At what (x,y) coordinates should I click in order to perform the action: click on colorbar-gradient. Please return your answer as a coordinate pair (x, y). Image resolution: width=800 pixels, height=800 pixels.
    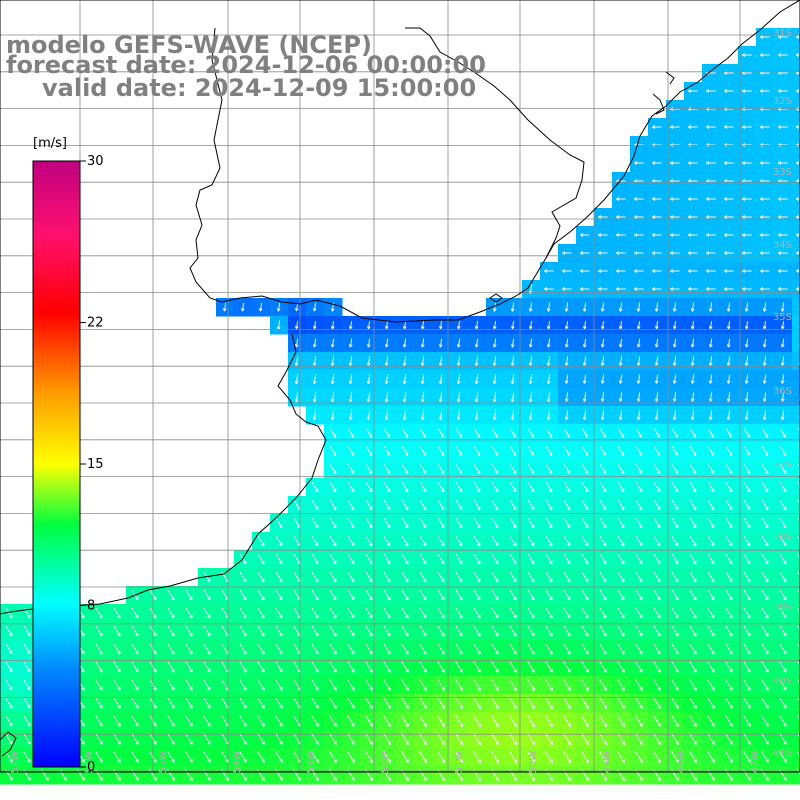
    Looking at the image, I should click on (56, 464).